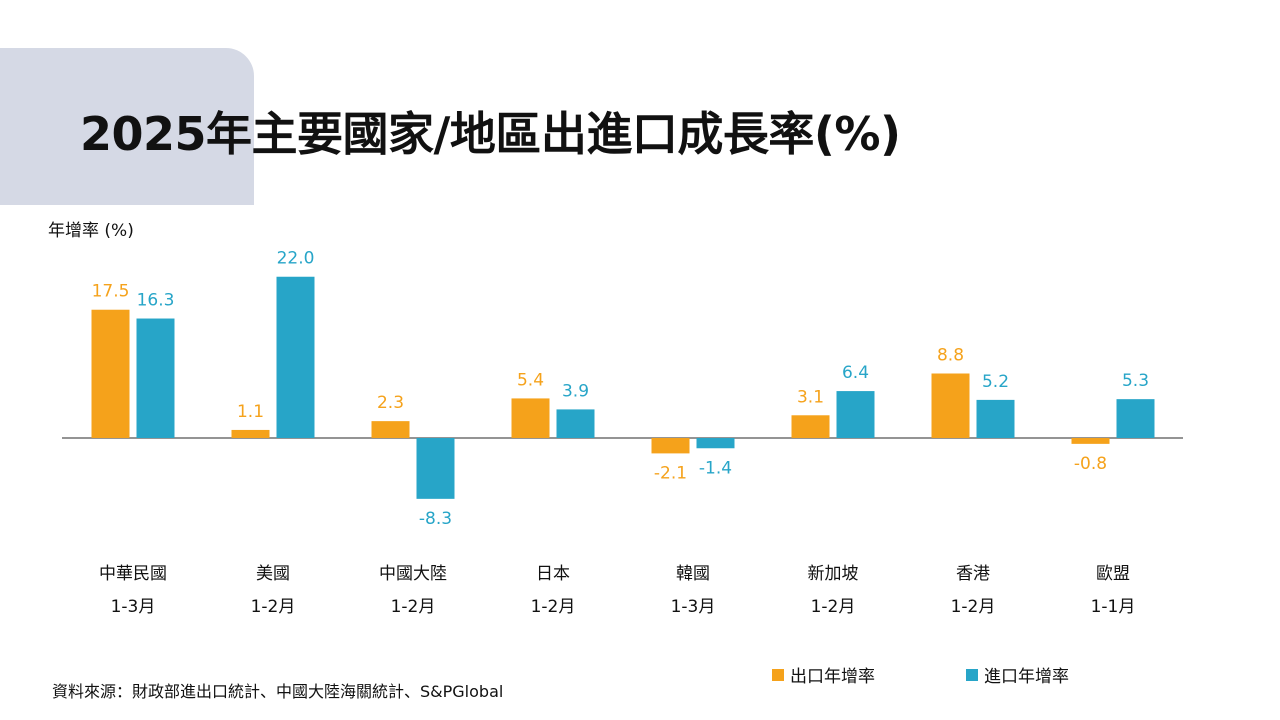 This screenshot has width=1280, height=720. What do you see at coordinates (490, 134) in the screenshot?
I see `page-title: 2025年主要國家/地區出進口成長率(%)` at bounding box center [490, 134].